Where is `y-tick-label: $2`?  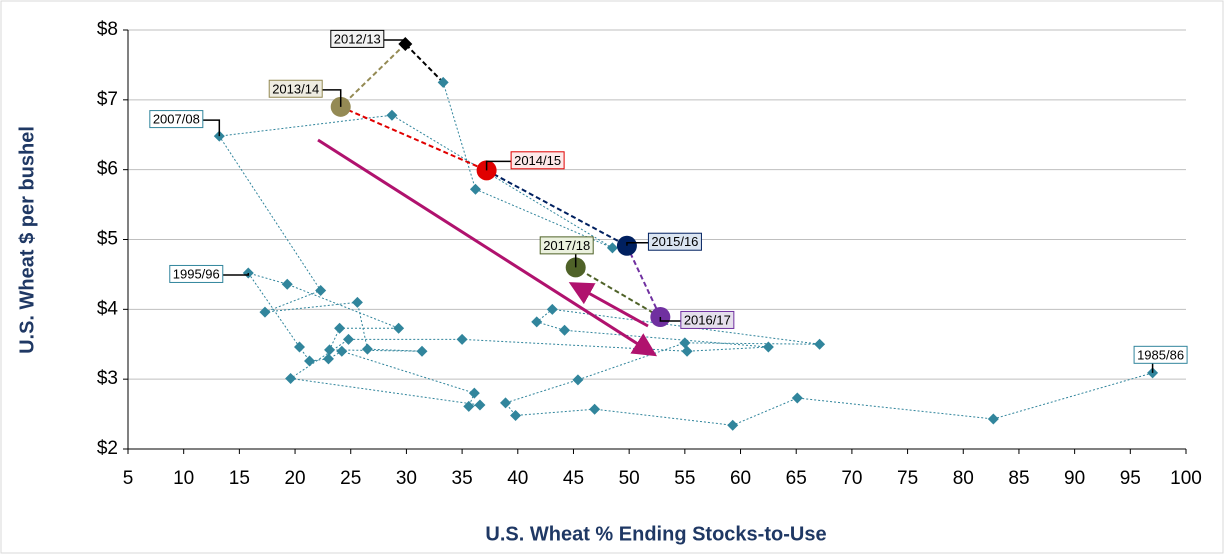
y-tick-label: $2 is located at coordinates (107, 448).